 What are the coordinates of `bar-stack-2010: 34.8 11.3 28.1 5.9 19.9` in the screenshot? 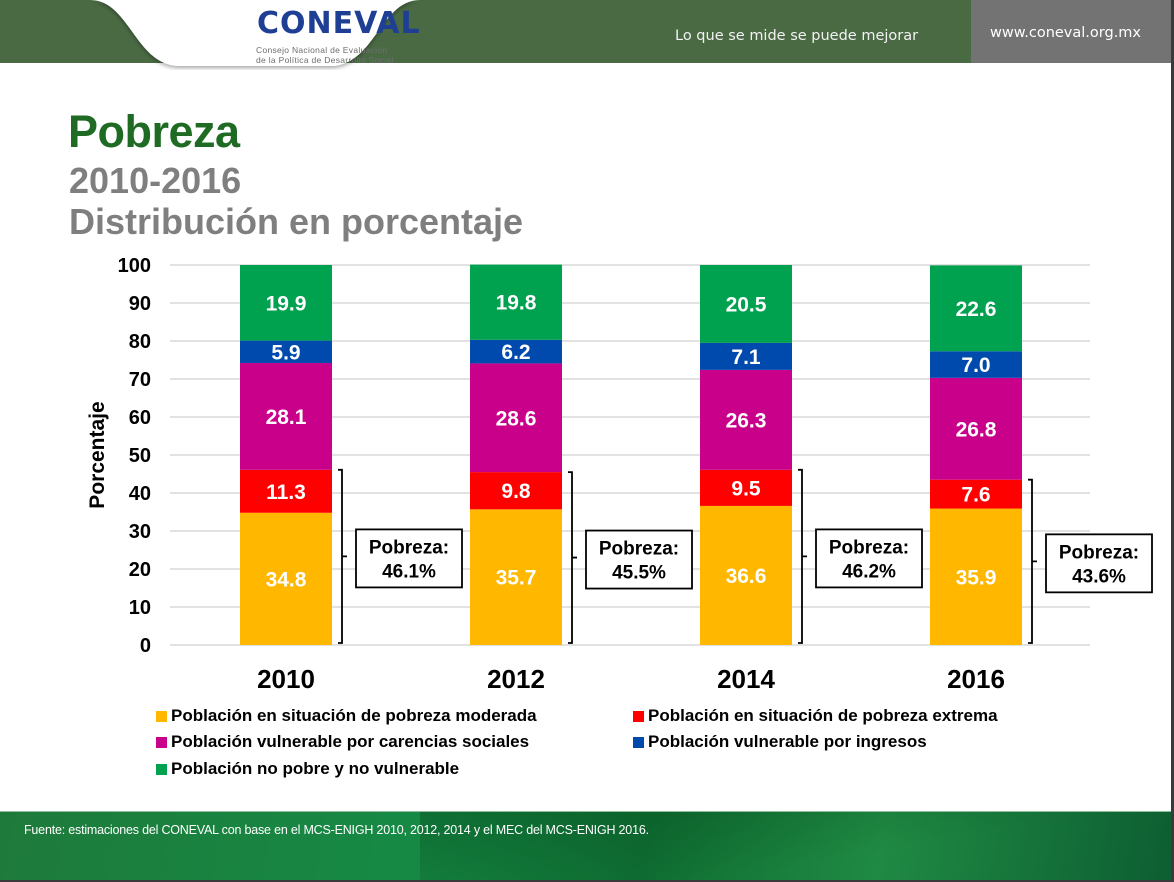 It's located at (286, 455).